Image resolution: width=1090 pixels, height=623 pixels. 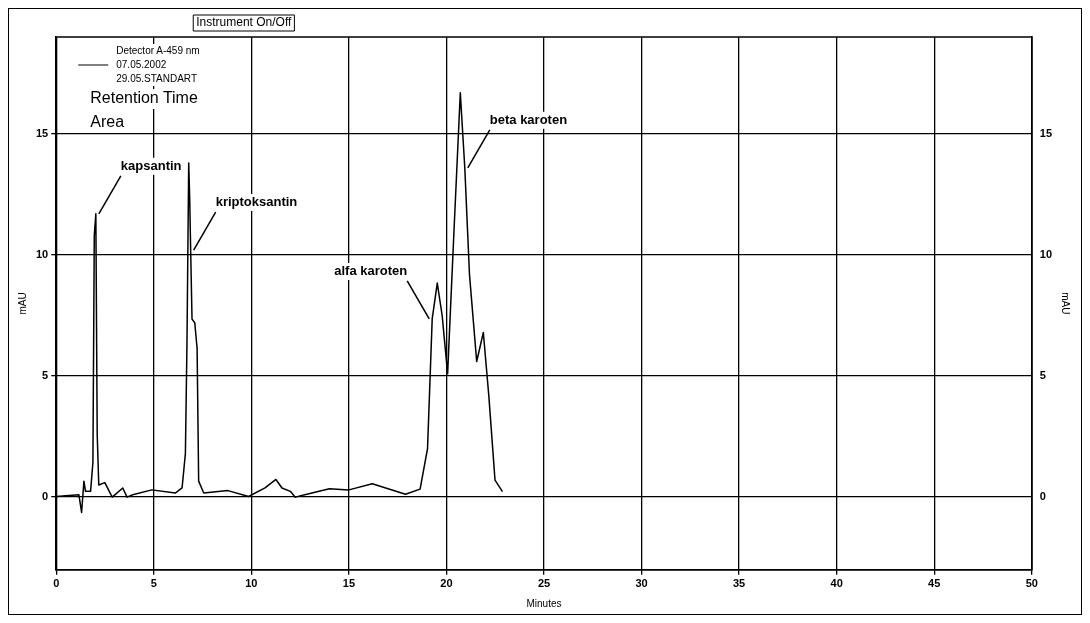 I want to click on y-tick-label: 0, so click(x=45, y=496).